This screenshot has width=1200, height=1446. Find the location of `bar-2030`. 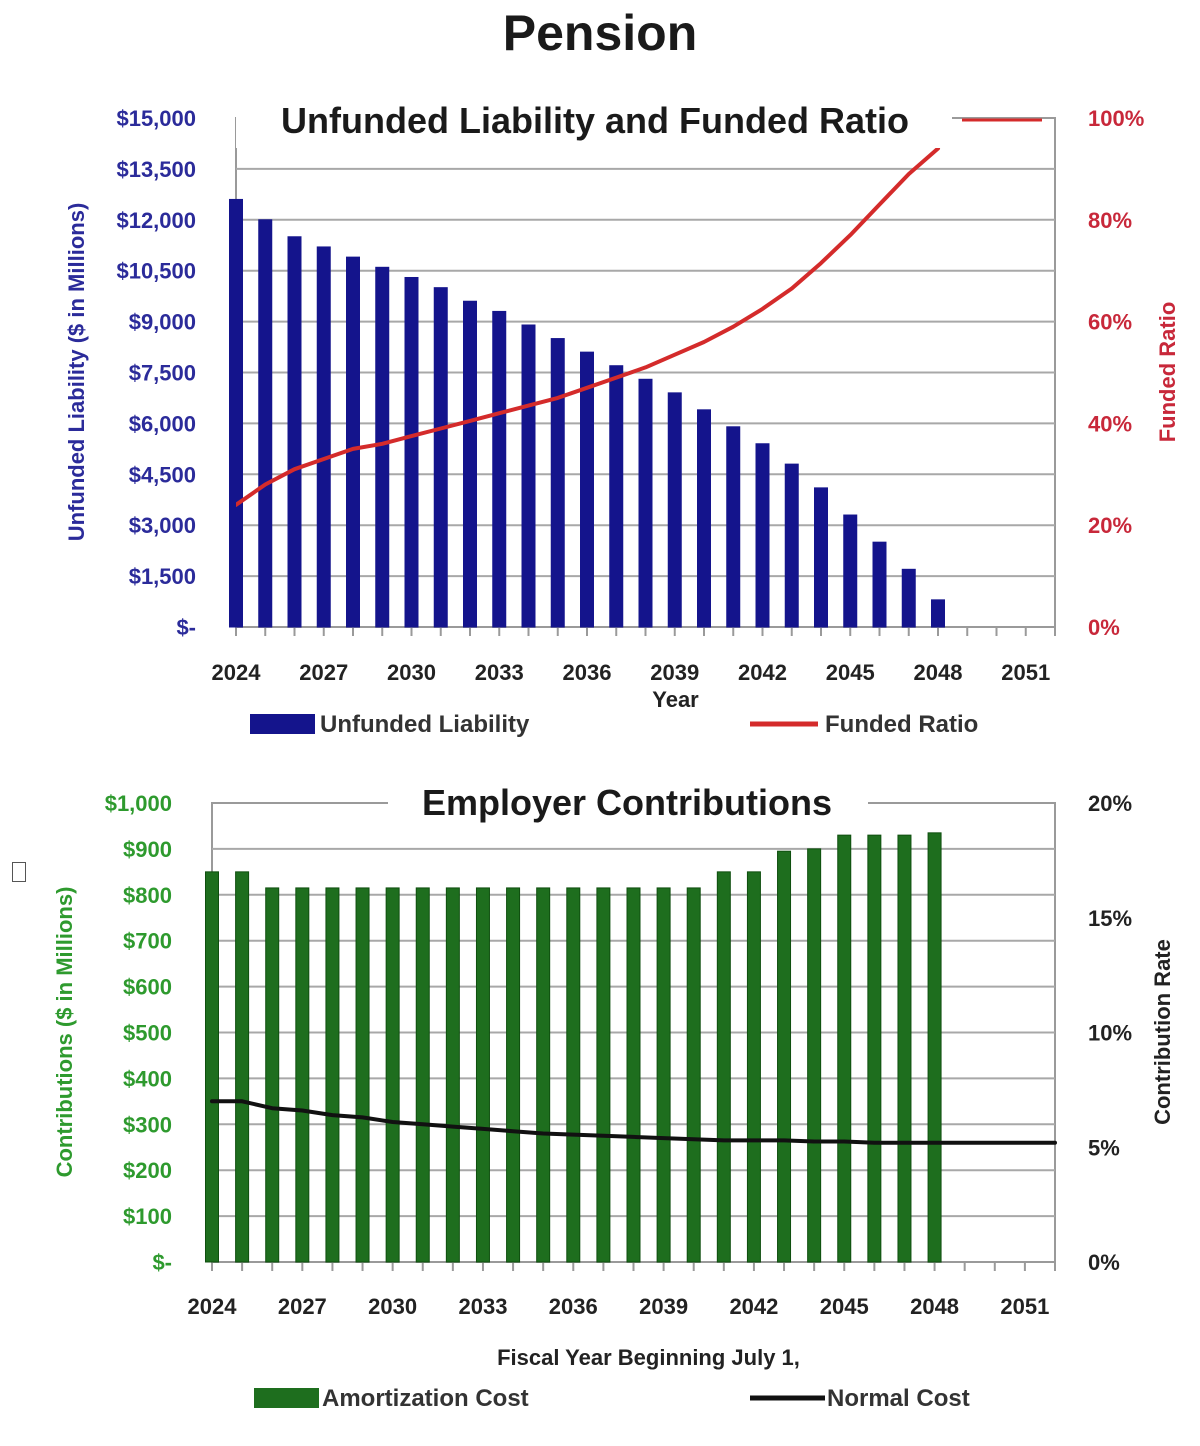

bar-2030 is located at coordinates (411, 452).